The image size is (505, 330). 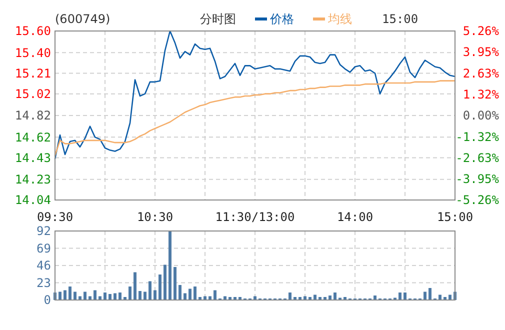 I want to click on y-tick-label: 14.62, so click(x=32, y=137).